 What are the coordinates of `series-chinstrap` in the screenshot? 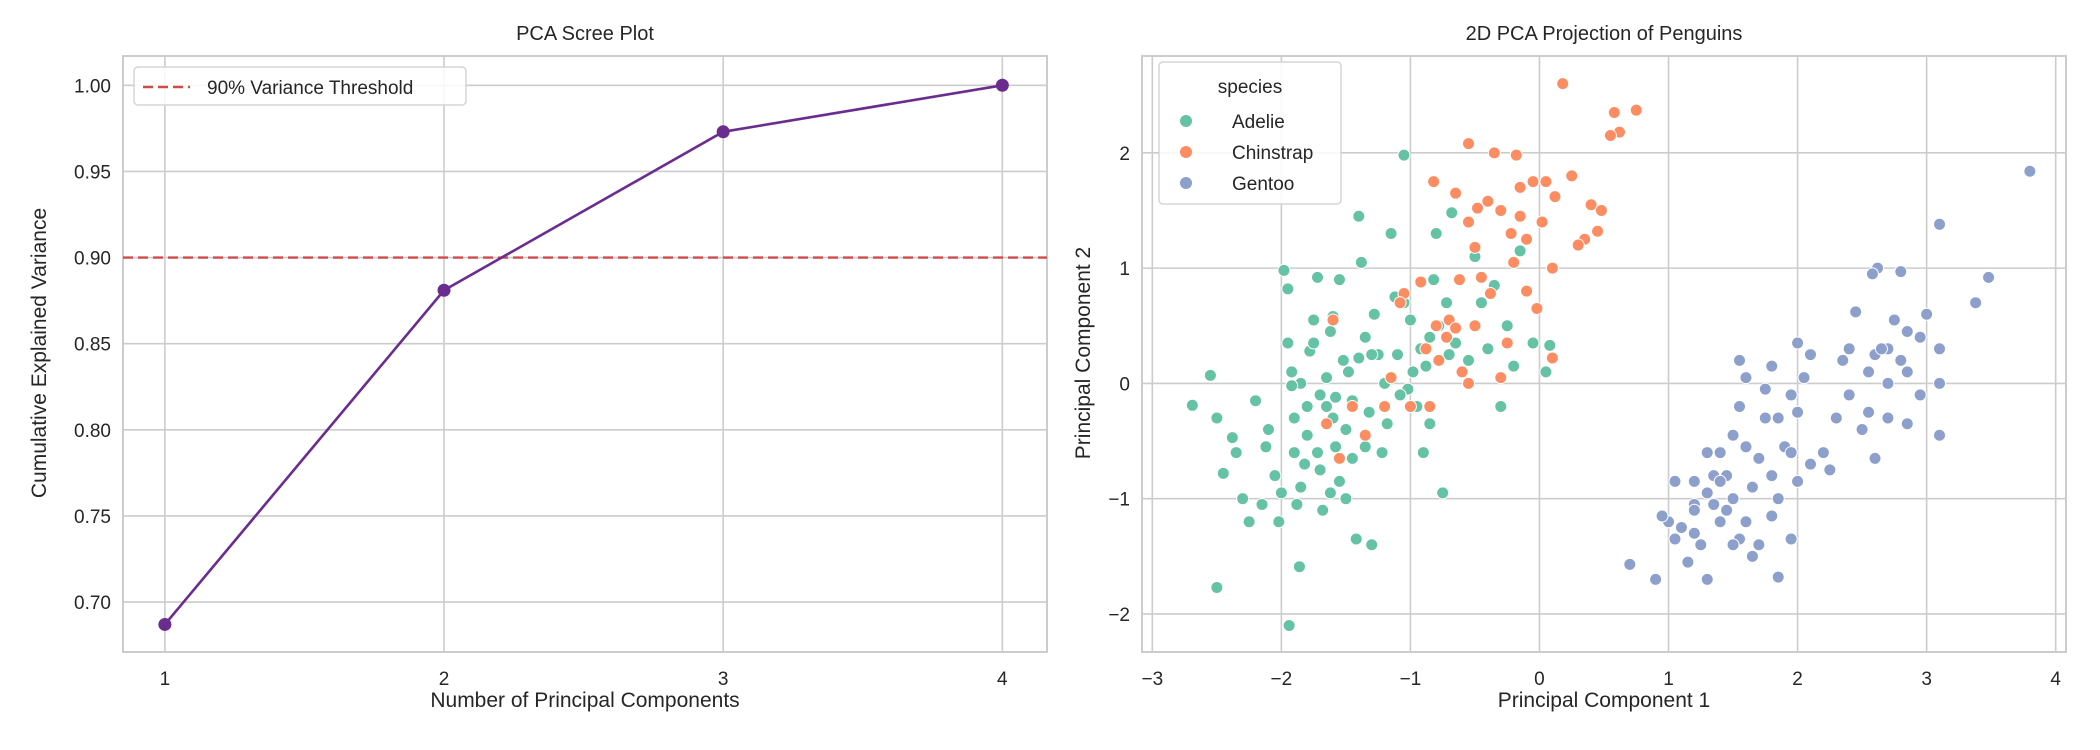 It's located at (1481, 271).